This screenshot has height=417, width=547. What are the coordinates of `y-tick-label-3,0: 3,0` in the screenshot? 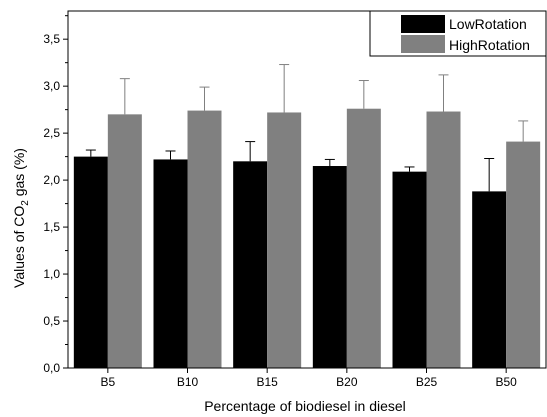 It's located at (51, 86).